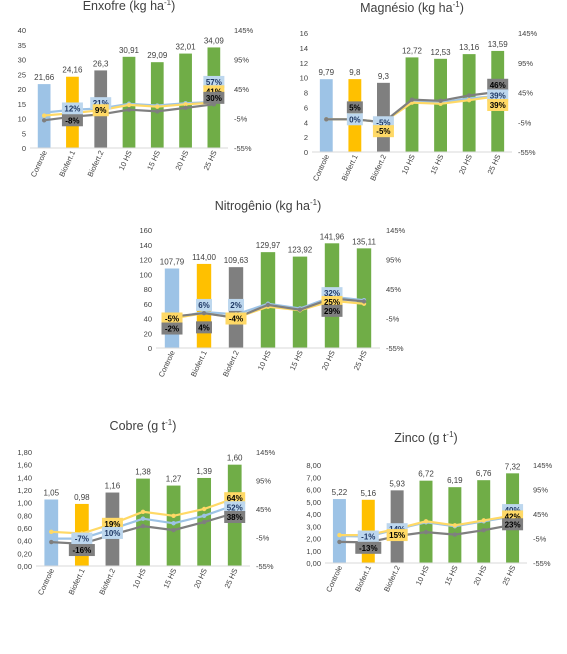  Describe the element at coordinates (469, 47) in the screenshot. I see `bar-value-label: 13,16` at that location.